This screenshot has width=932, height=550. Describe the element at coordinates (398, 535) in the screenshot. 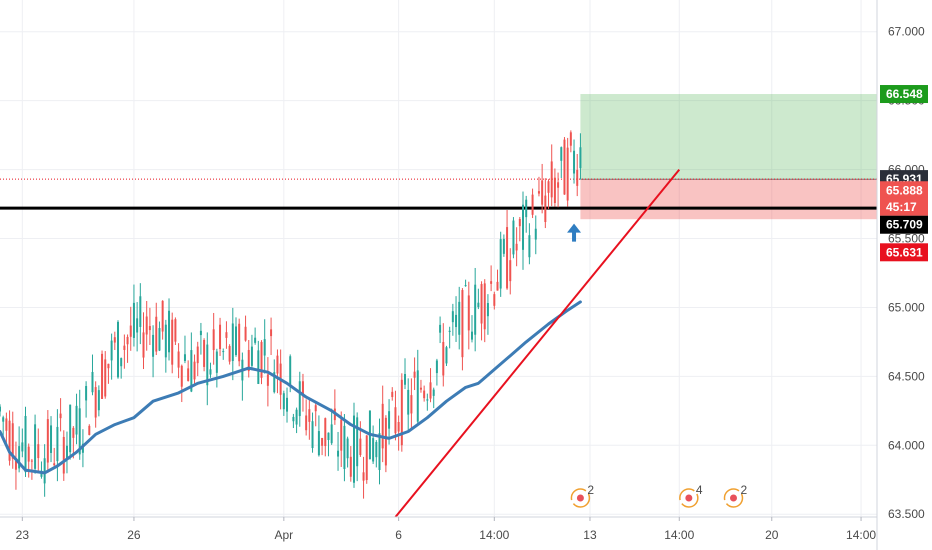

I see `x-tick-label: 6` at that location.